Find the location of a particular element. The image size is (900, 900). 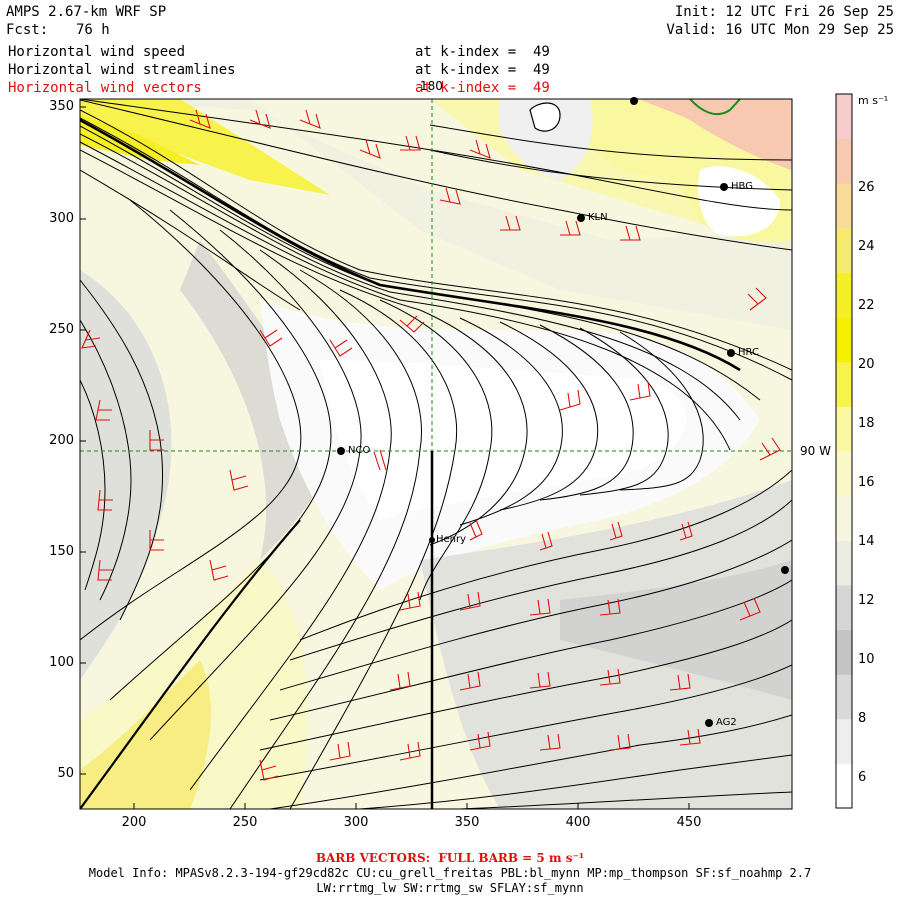

colorbar-tick: 6 is located at coordinates (862, 777).